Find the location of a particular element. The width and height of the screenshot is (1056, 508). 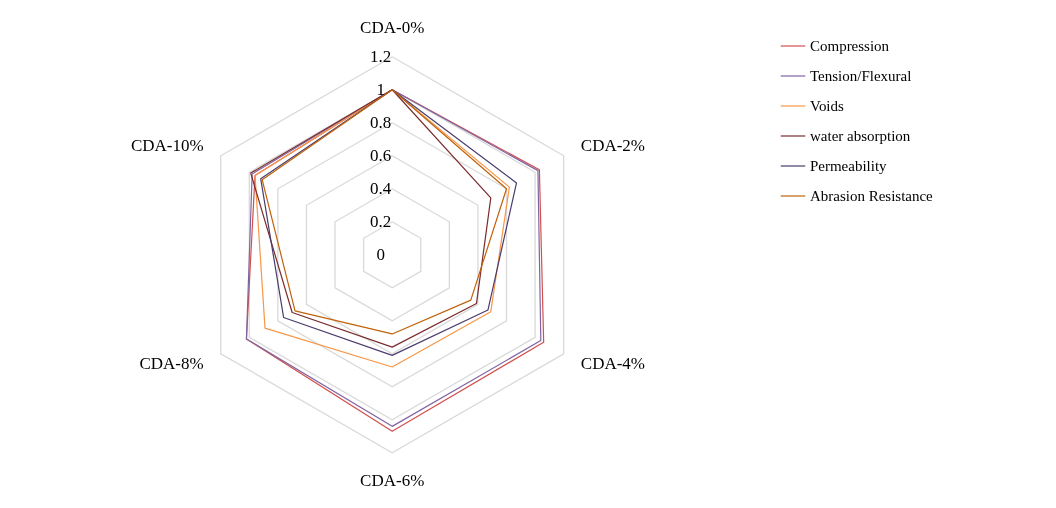

y-tick-label: 1.2 is located at coordinates (381, 56).